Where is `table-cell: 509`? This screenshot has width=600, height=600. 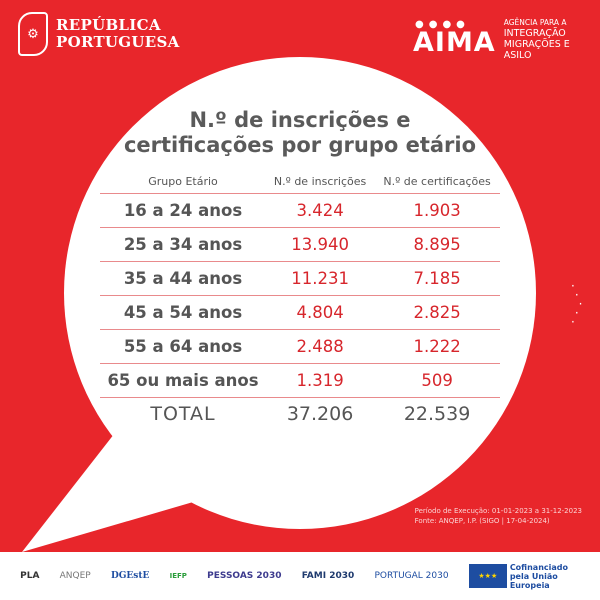
table-cell: 509 is located at coordinates (437, 380).